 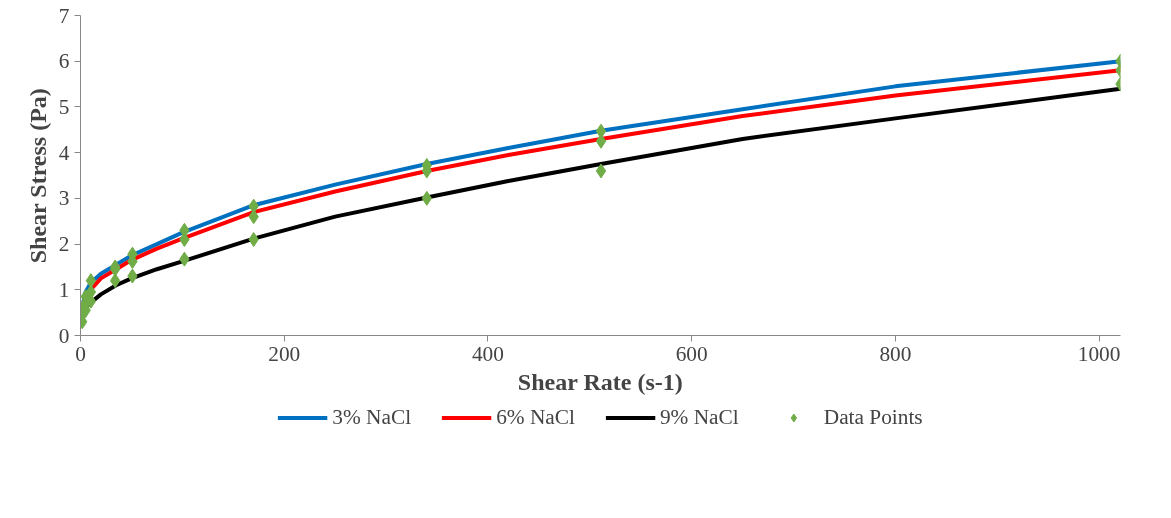 I want to click on y-tick-label: 7, so click(x=64, y=15).